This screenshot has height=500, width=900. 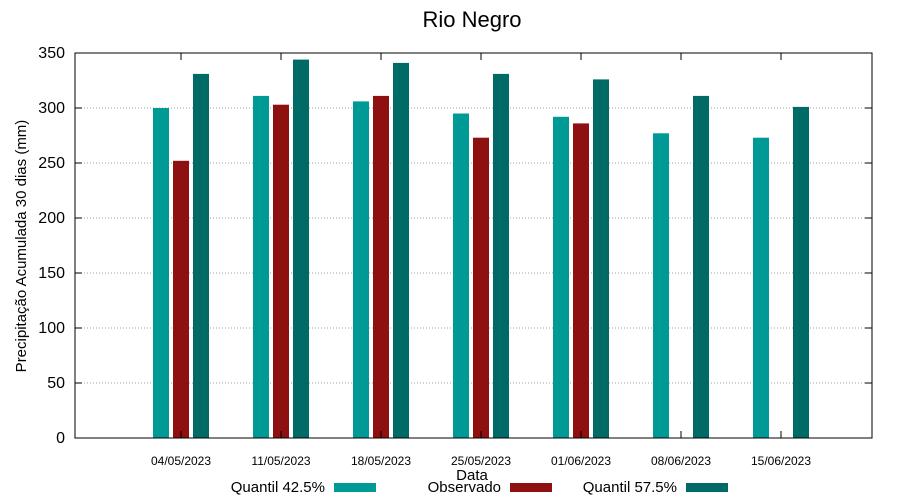 What do you see at coordinates (681, 461) in the screenshot?
I see `x-tick-label: 08/06/2023` at bounding box center [681, 461].